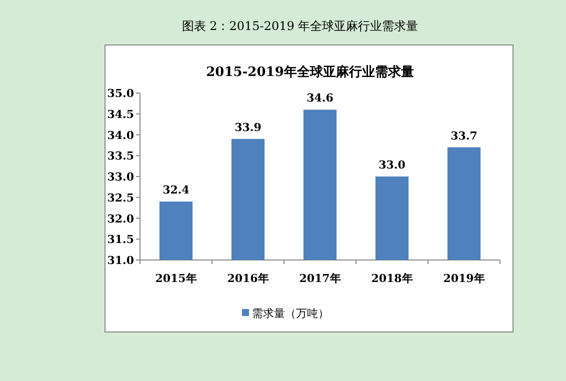 The image size is (566, 381). Describe the element at coordinates (176, 190) in the screenshot. I see `data-label: 32.4` at that location.